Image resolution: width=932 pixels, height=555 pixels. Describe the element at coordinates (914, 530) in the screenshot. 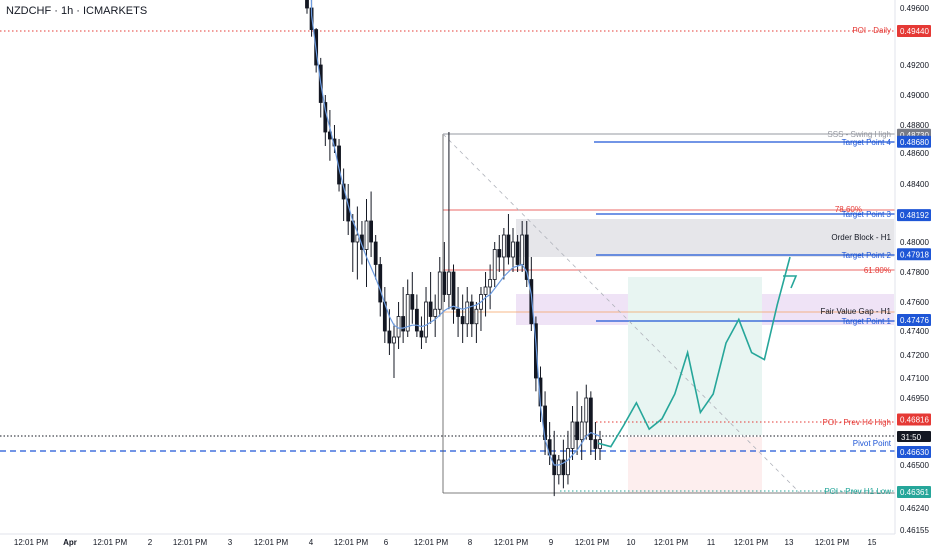

I see `y-tick-label: 0.46155` at that location.